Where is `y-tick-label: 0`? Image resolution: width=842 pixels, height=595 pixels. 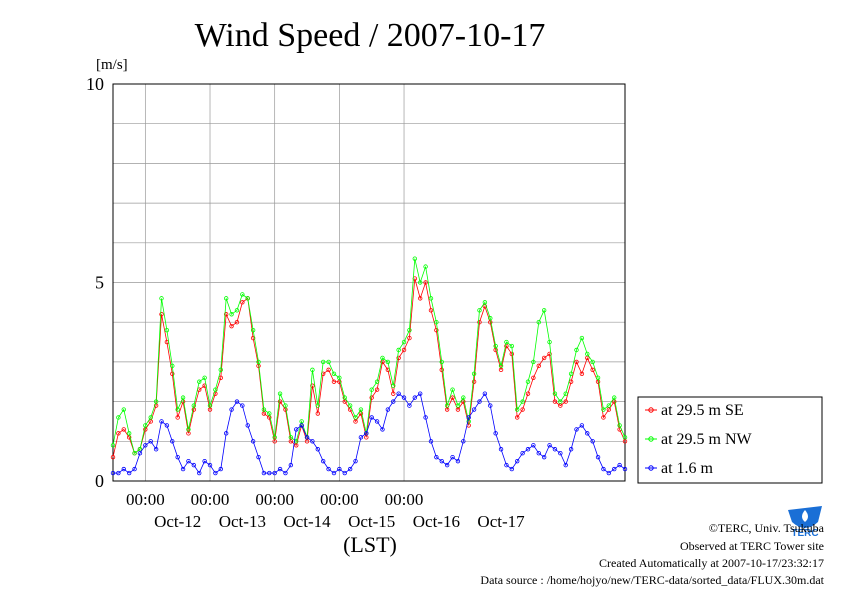
y-tick-label: 0 is located at coordinates (99, 481).